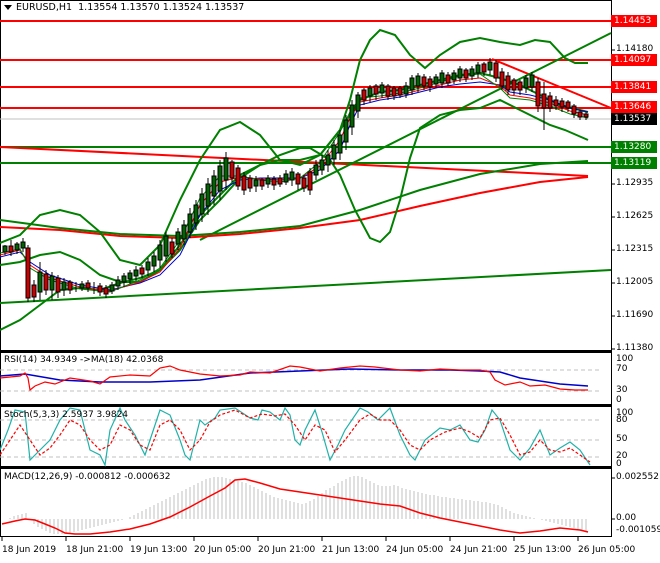 The image size is (660, 563). I want to click on resistance-tag: 1.14097, so click(634, 60).